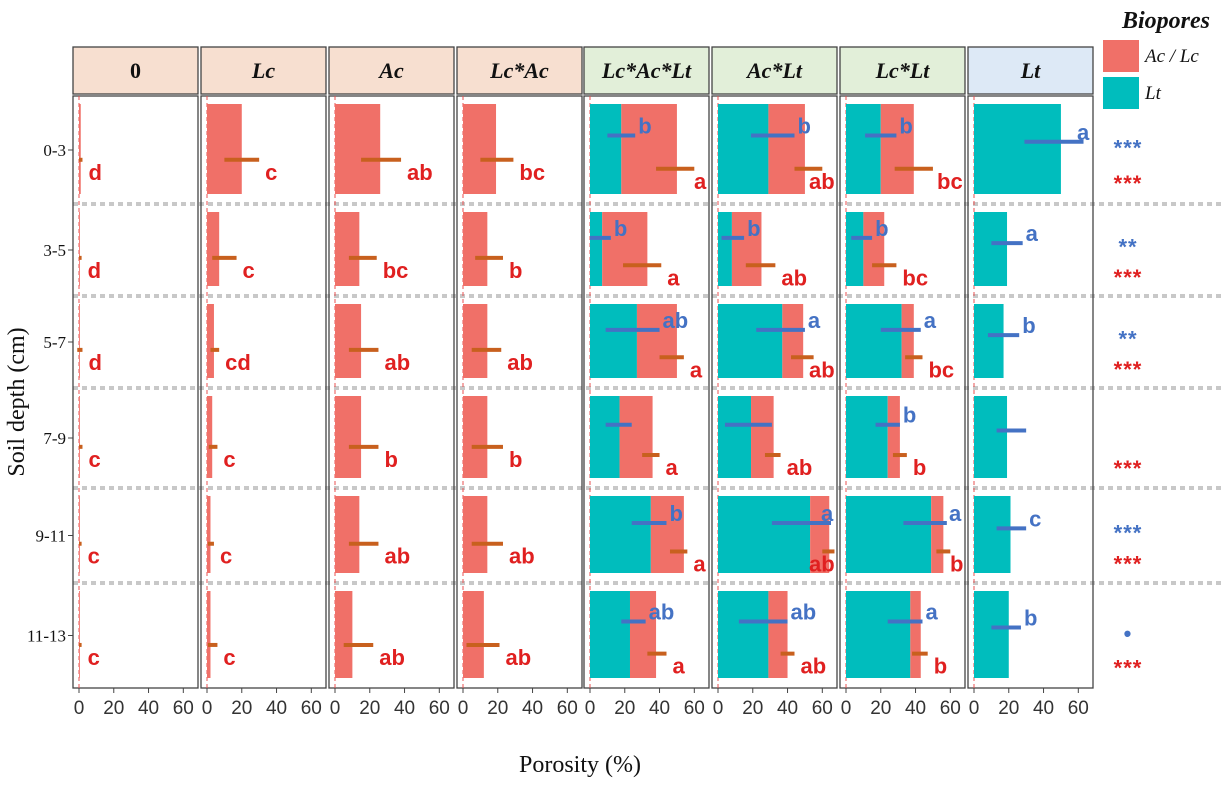 The image size is (1221, 785). What do you see at coordinates (676, 320) in the screenshot?
I see `lt-letter: ab` at bounding box center [676, 320].